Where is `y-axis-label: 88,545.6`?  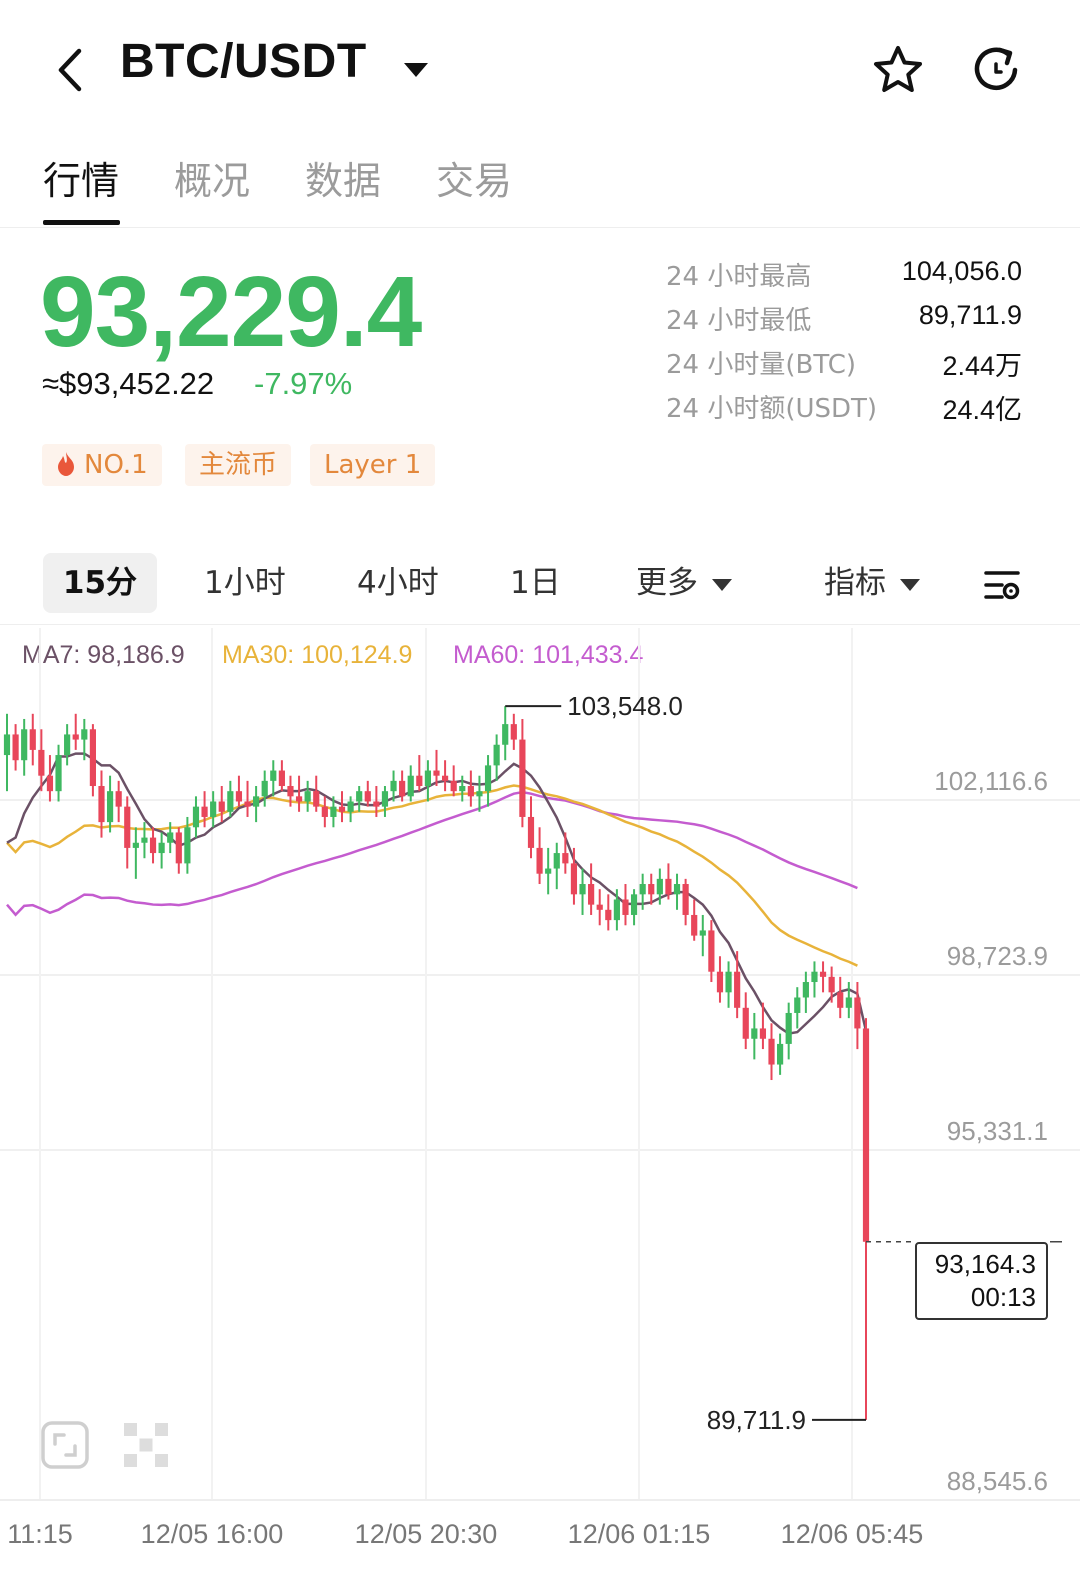 y-axis-label: 88,545.6 is located at coordinates (997, 1481).